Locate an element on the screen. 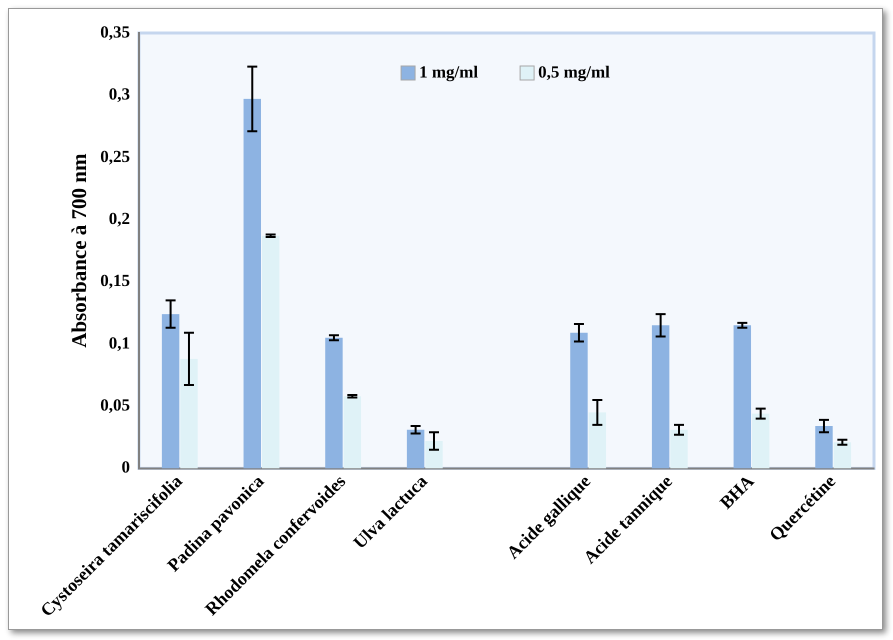  y-tick-label: 0,3 is located at coordinates (119, 94).